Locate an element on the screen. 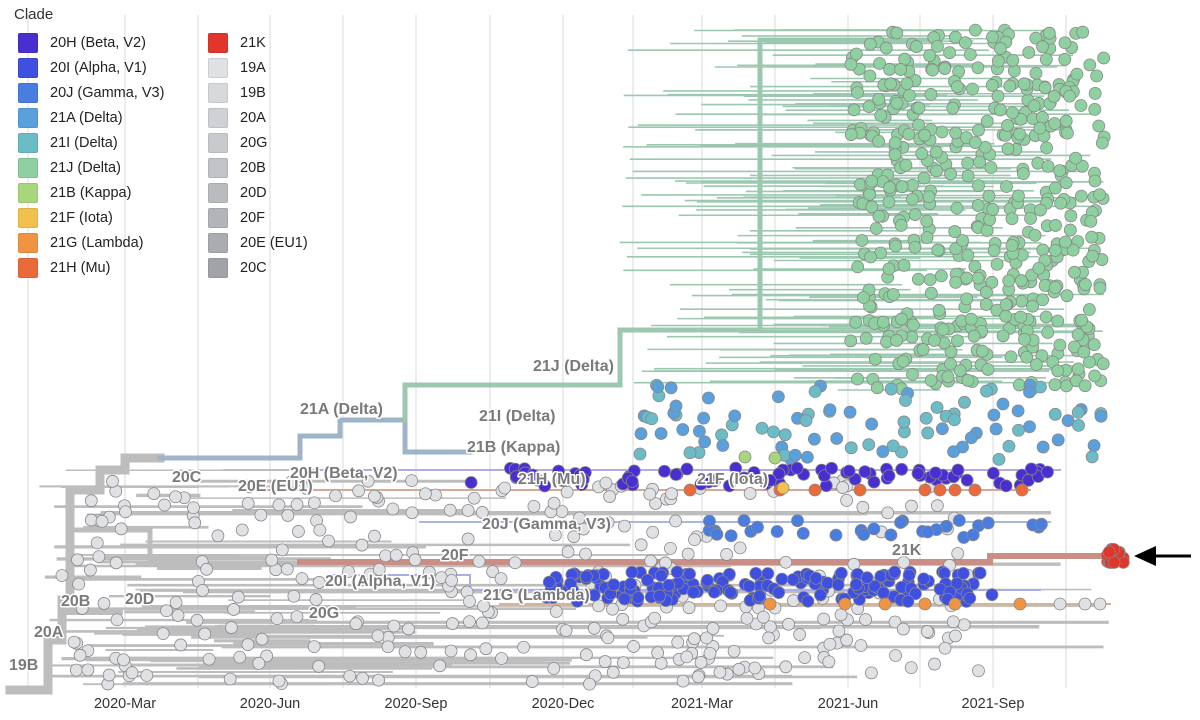  legend-item: 20F is located at coordinates (236, 218).